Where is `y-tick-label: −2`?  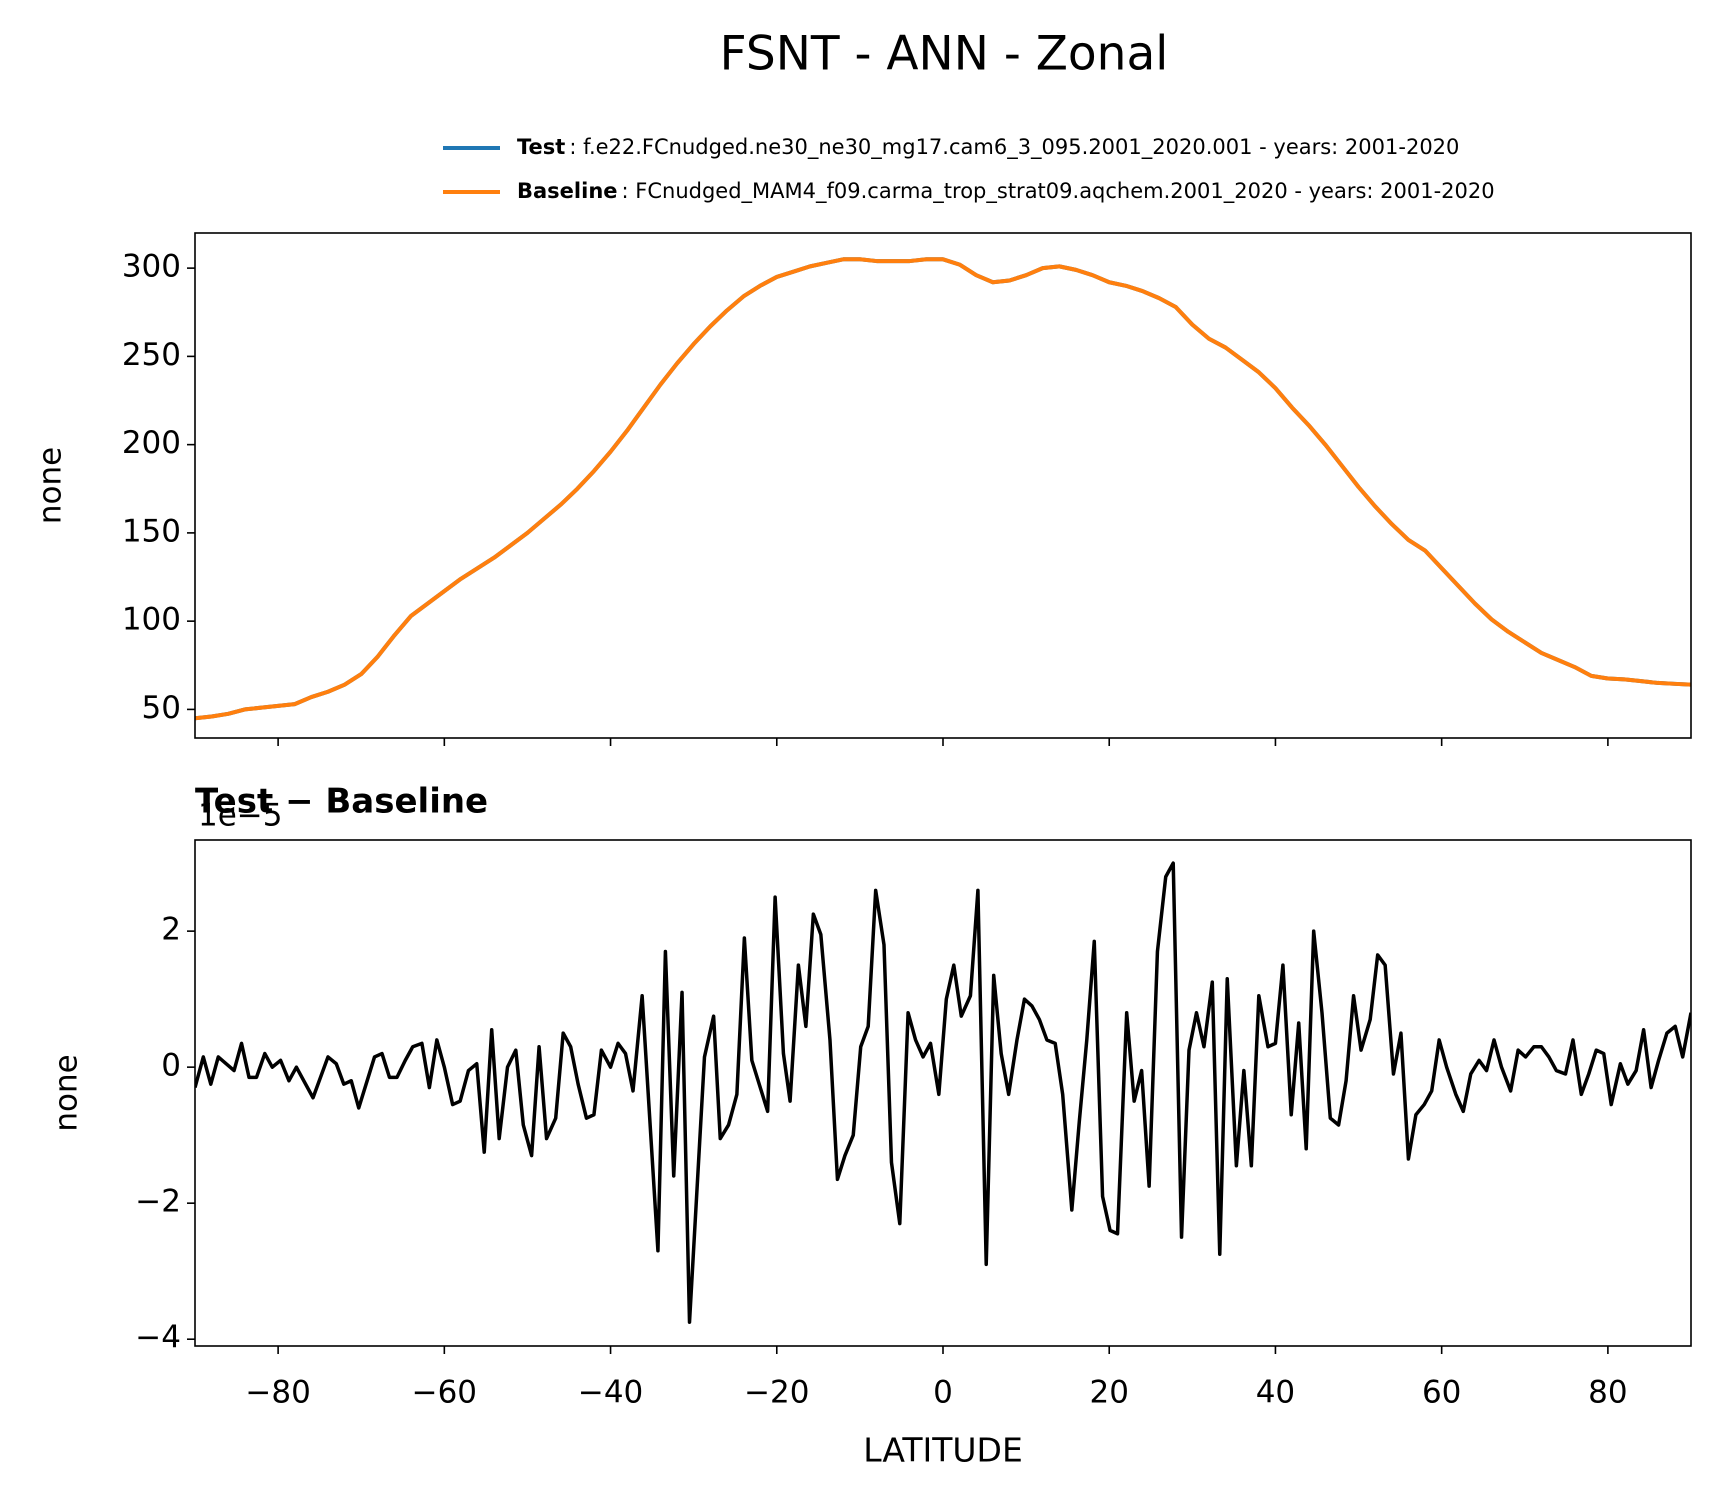 y-tick-label: −2 is located at coordinates (158, 1202).